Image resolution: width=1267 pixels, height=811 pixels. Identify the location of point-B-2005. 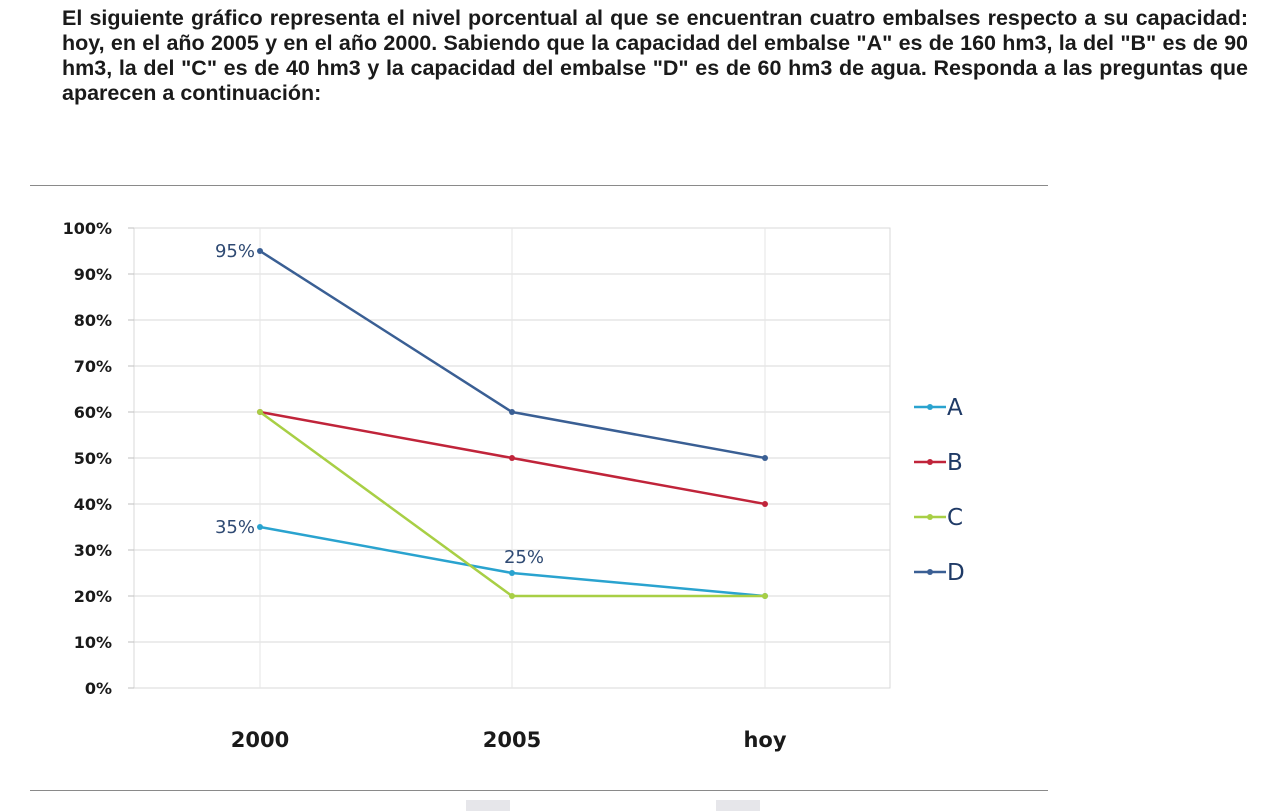
(512, 458).